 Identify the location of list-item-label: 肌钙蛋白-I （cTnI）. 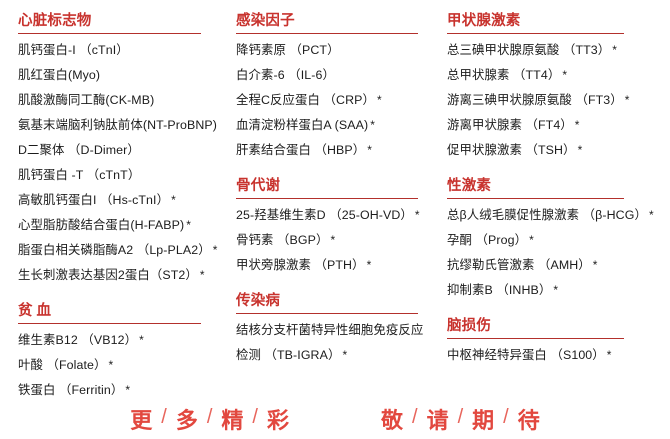
(73, 50).